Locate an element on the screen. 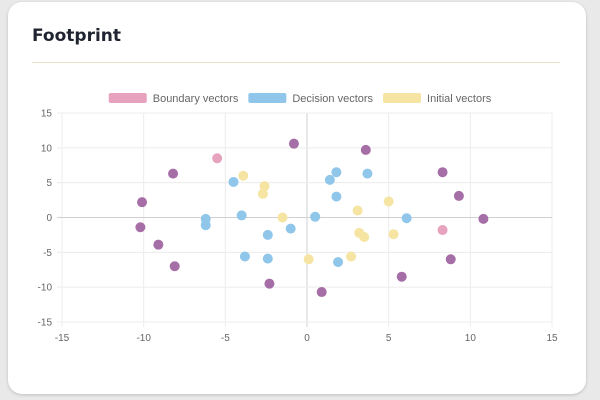 The image size is (600, 400). y-tick-label: 5 is located at coordinates (49, 183).